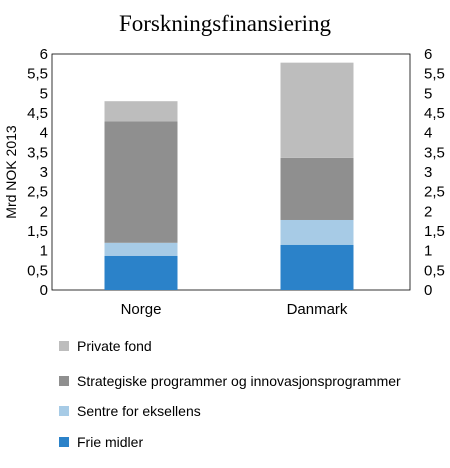  What do you see at coordinates (434, 192) in the screenshot?
I see `y-tick-label-right: 2,5` at bounding box center [434, 192].